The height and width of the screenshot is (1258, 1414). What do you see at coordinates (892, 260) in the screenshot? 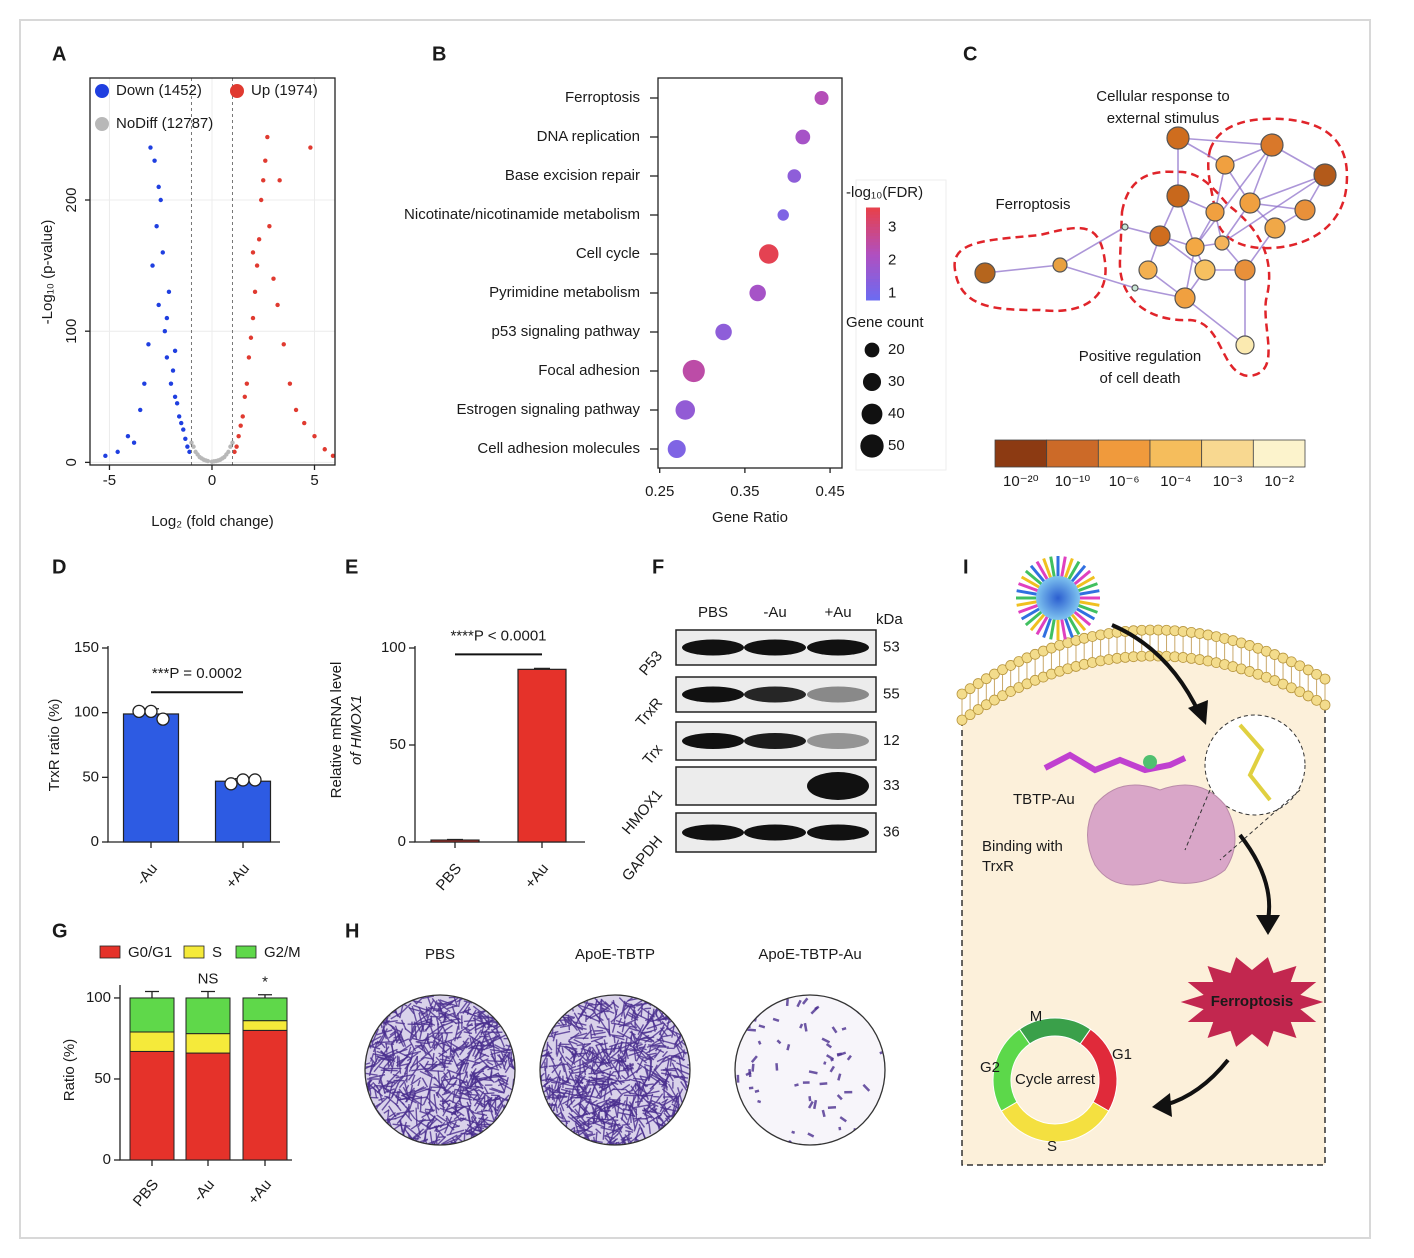
I see `colorbar-tick-label: 2` at bounding box center [892, 260].